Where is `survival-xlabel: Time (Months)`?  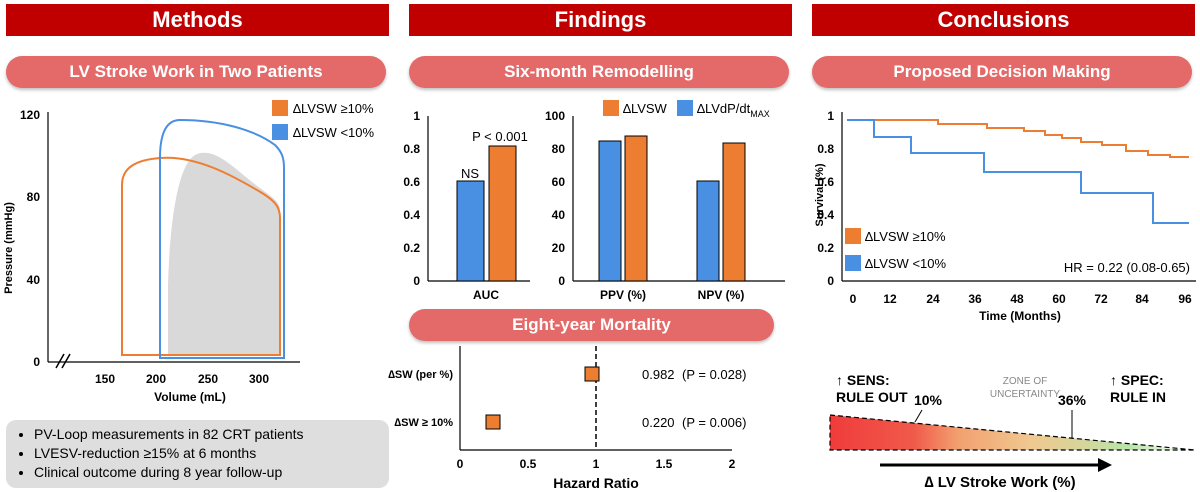 survival-xlabel: Time (Months) is located at coordinates (1020, 316).